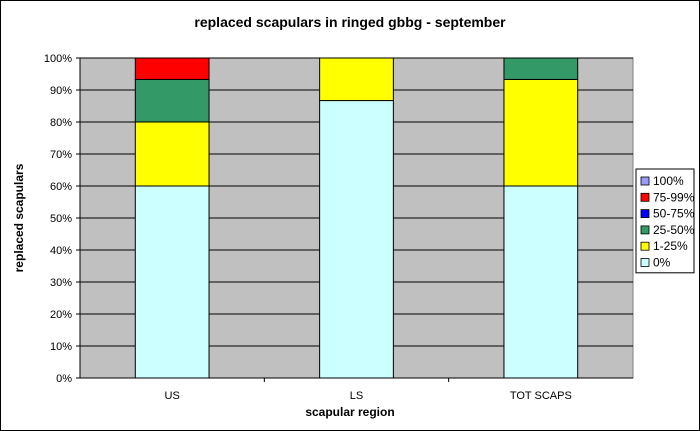  I want to click on y-tick-label: 50%, so click(61, 219).